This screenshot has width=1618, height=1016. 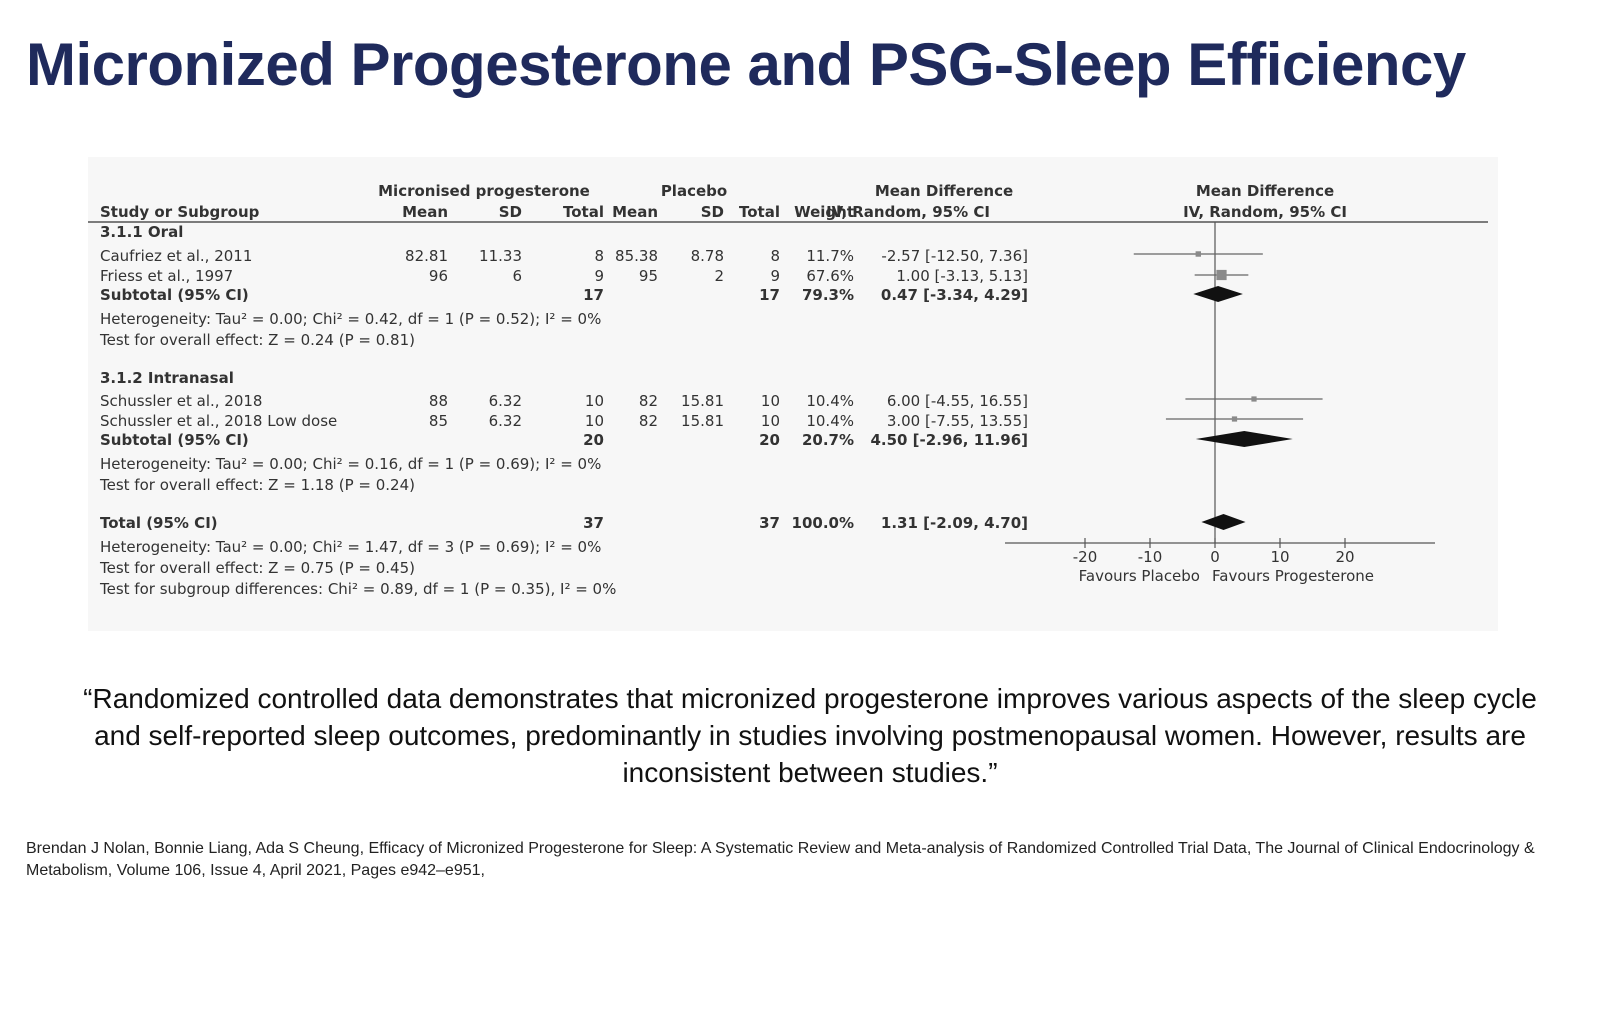 I want to click on header-weight: Weight, so click(x=824, y=212).